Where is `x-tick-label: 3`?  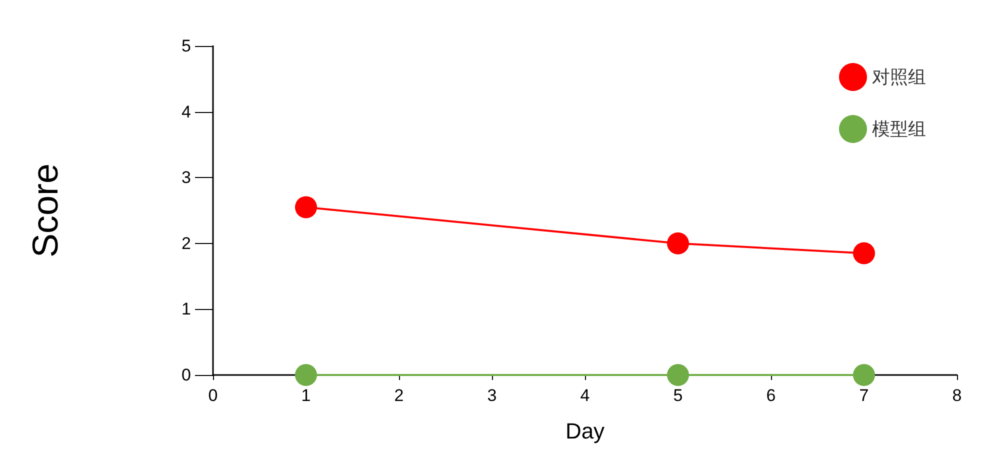 x-tick-label: 3 is located at coordinates (492, 395).